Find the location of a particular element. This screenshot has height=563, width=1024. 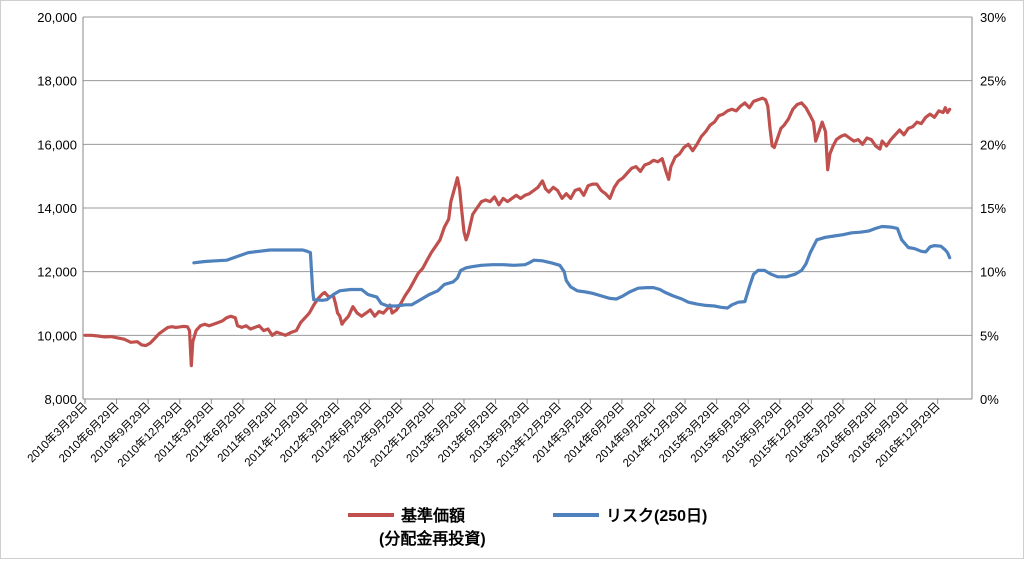

y-right-tick-label: 0% is located at coordinates (989, 399).